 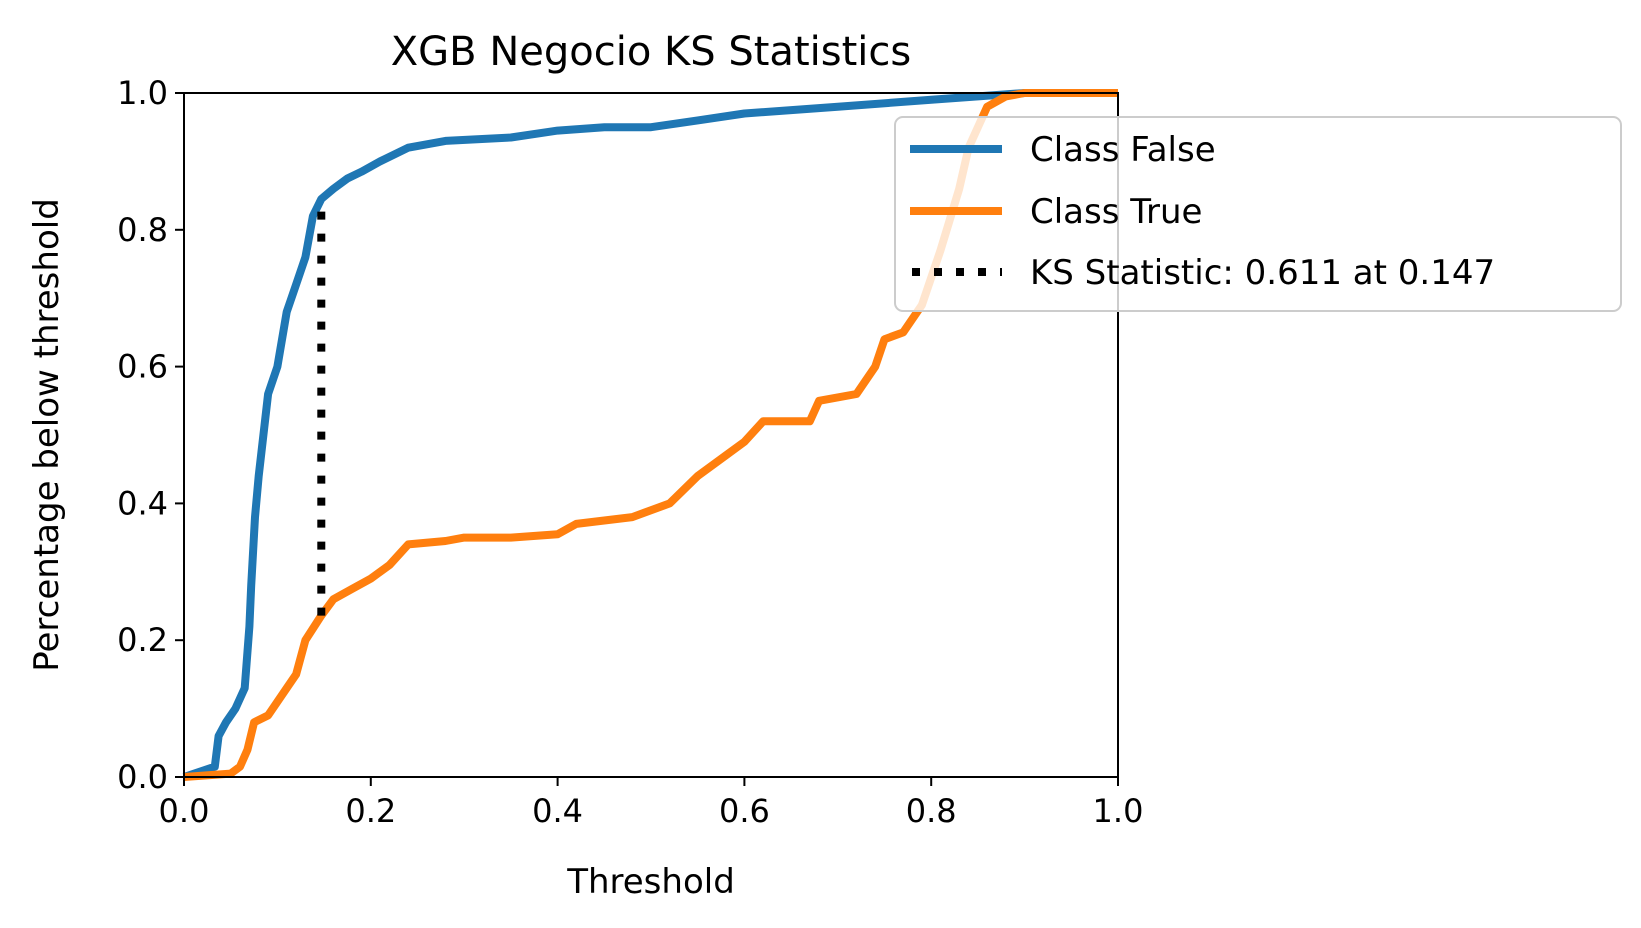 I want to click on y-tick-label: 1.0, so click(x=142, y=93).